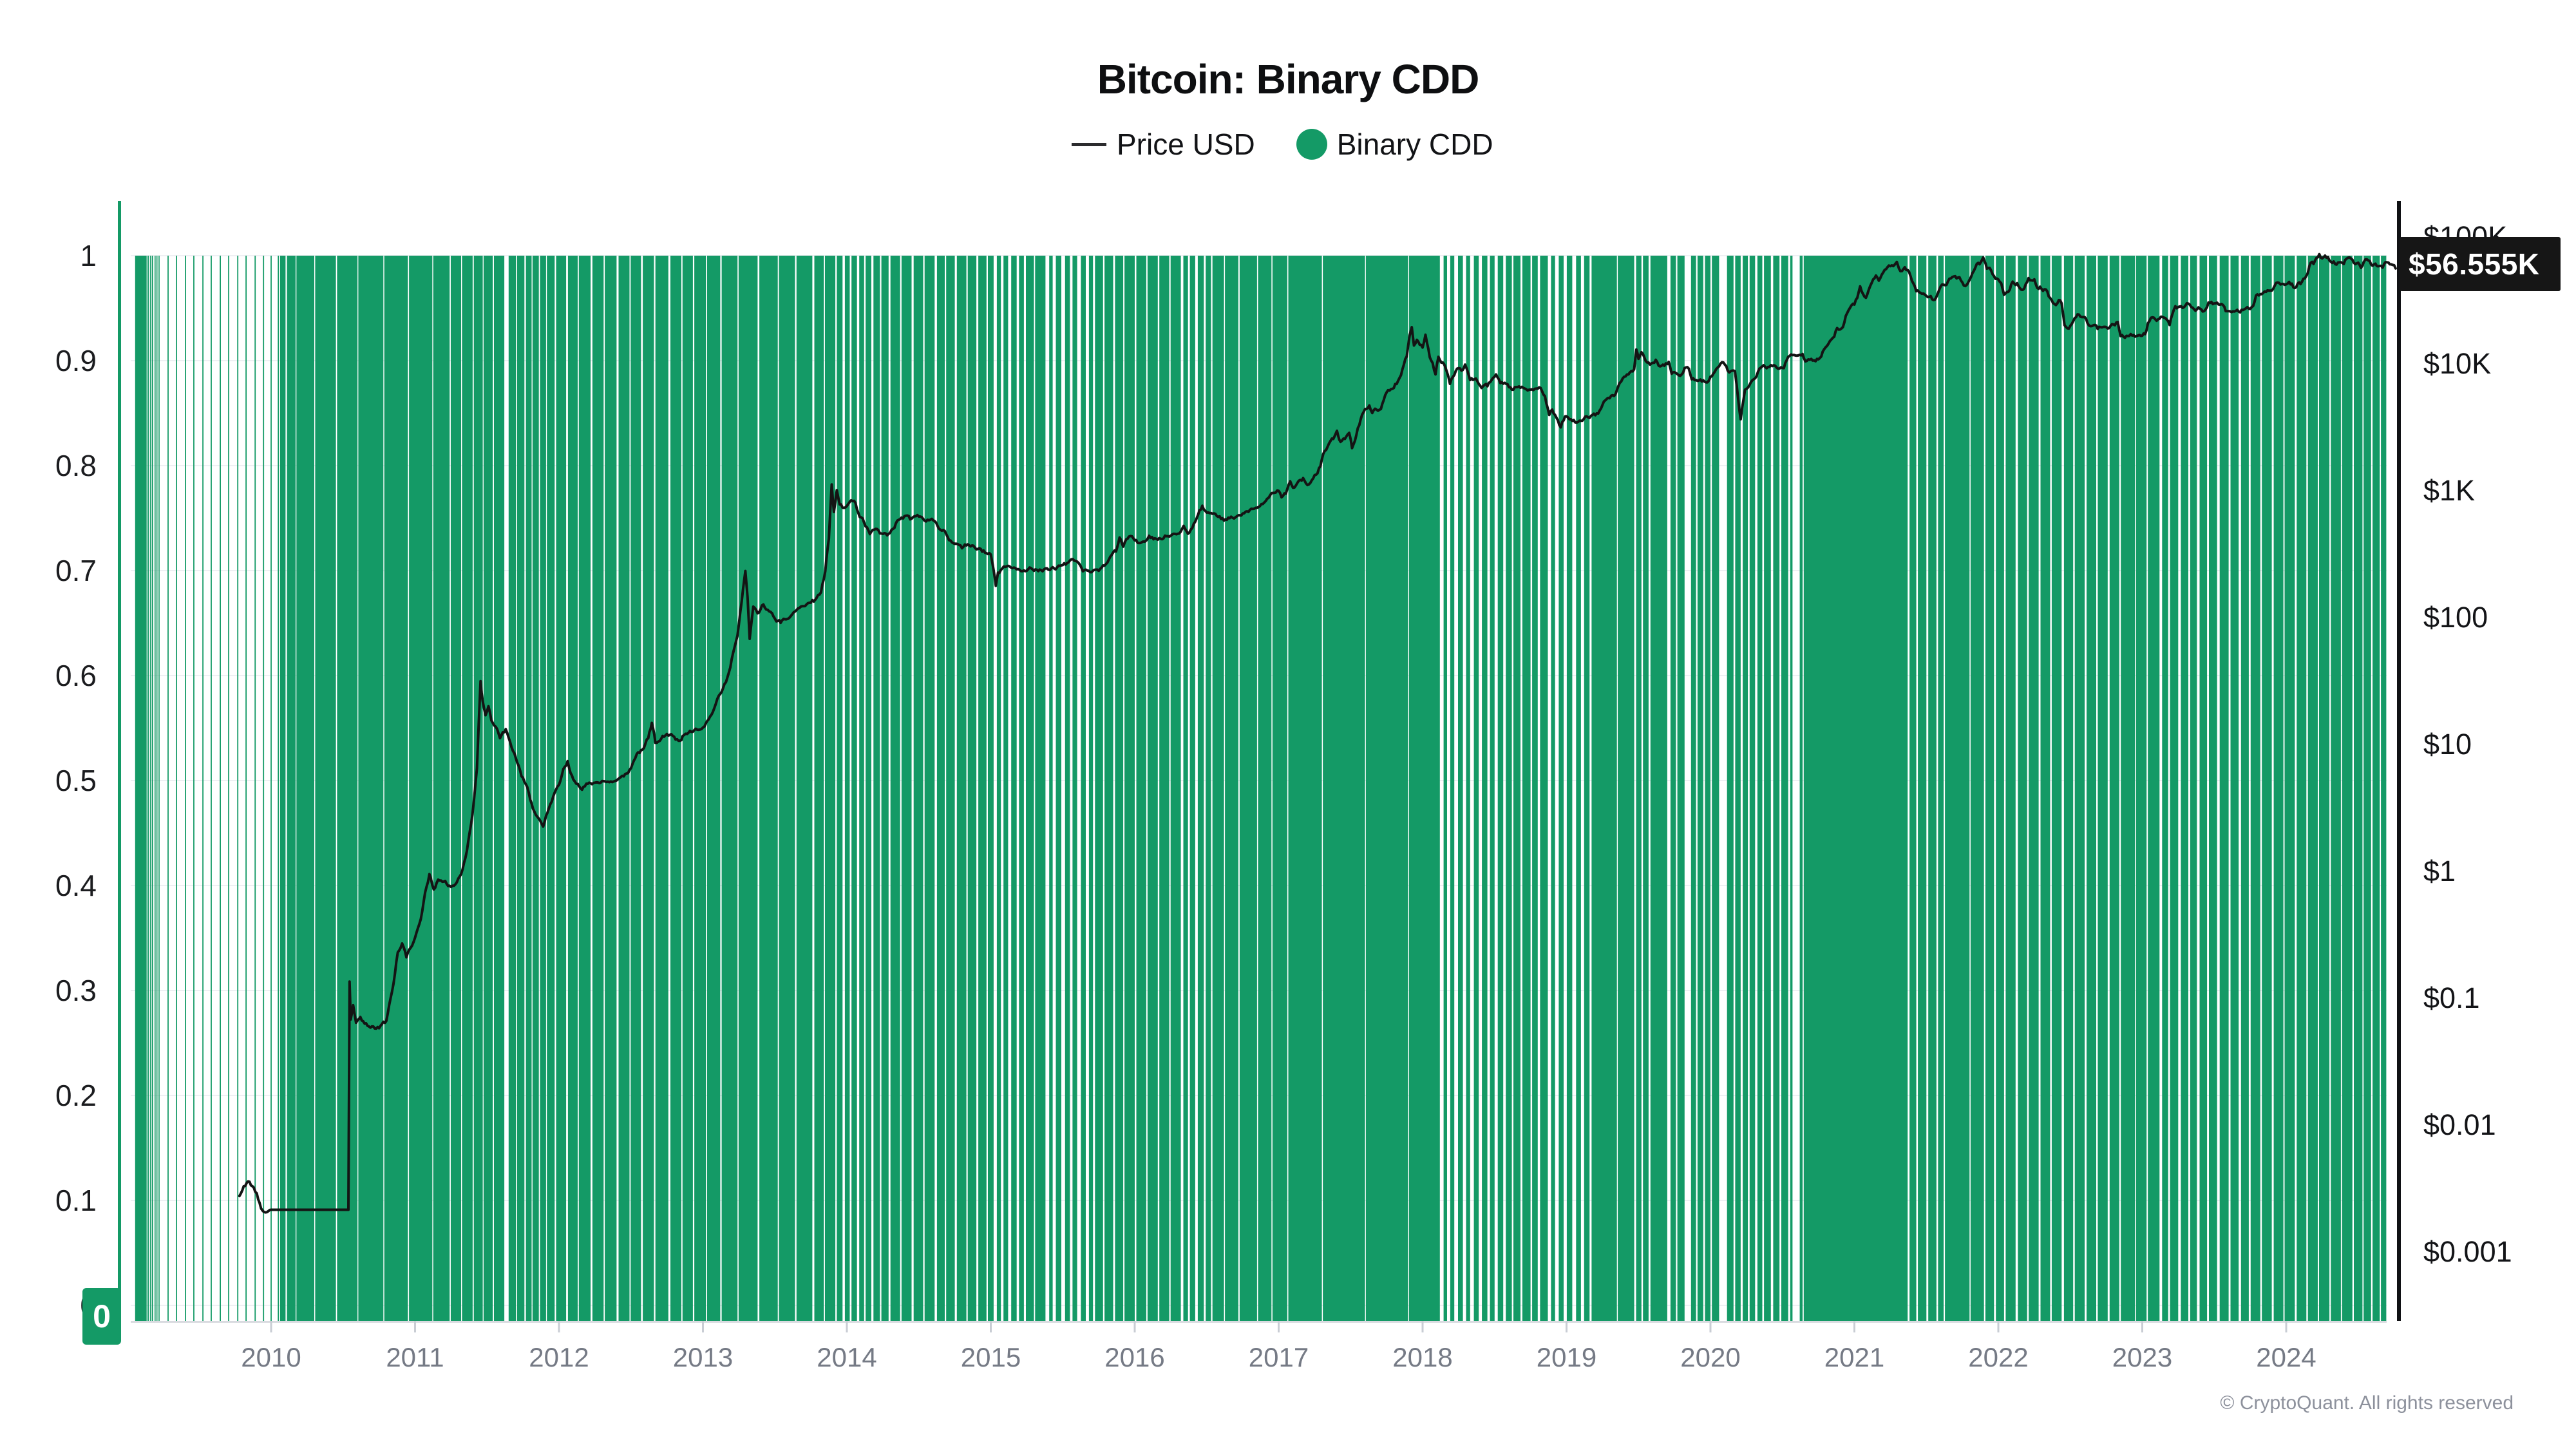  I want to click on legend: Price USD Binary CDD, so click(1283, 144).